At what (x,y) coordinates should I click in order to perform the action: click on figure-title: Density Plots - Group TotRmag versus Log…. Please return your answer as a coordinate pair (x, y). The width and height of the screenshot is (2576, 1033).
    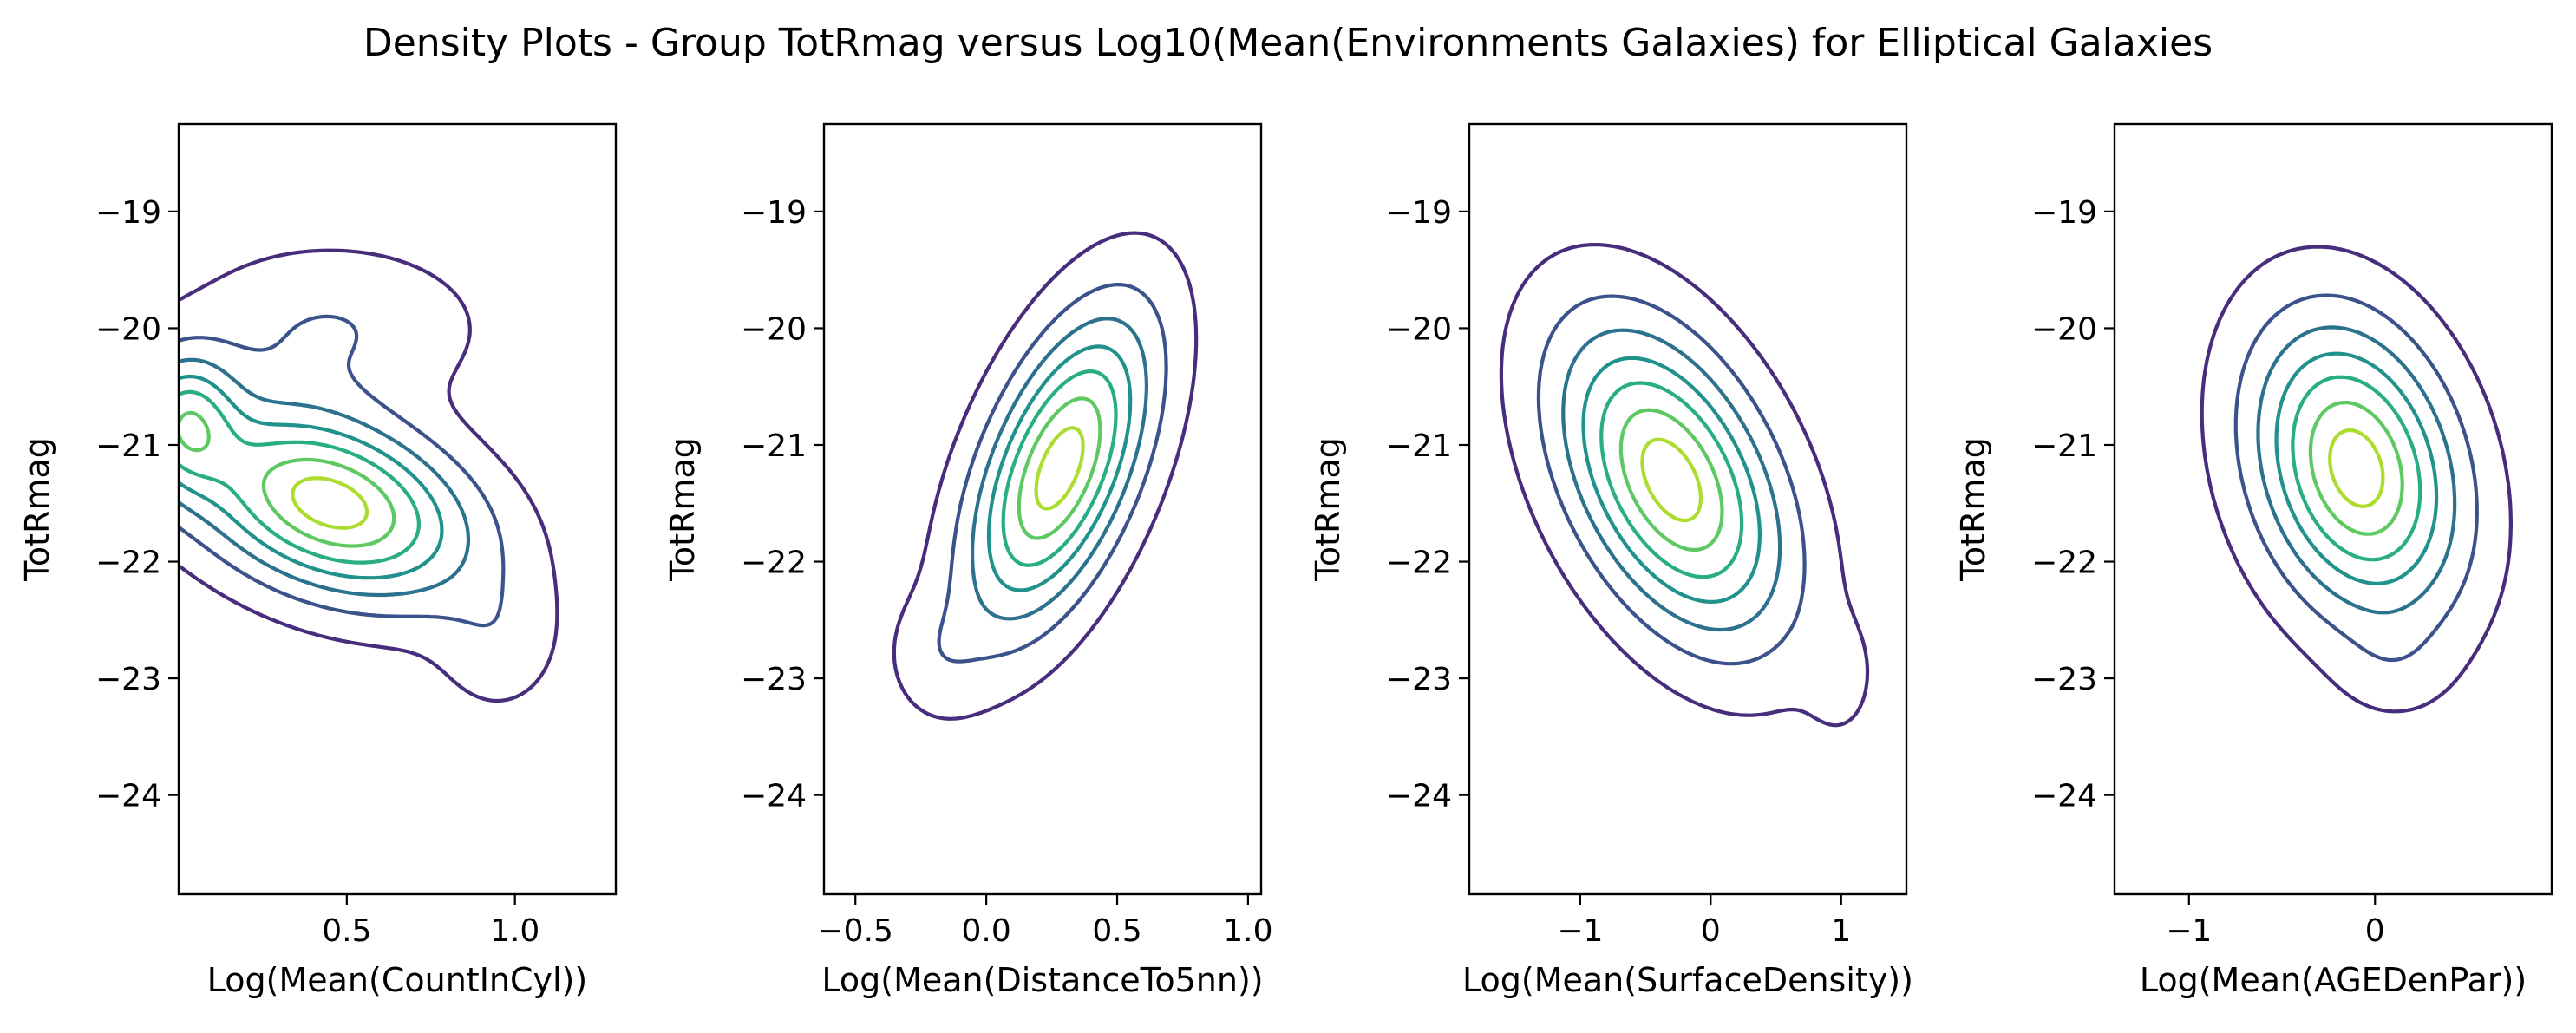
    Looking at the image, I should click on (1288, 43).